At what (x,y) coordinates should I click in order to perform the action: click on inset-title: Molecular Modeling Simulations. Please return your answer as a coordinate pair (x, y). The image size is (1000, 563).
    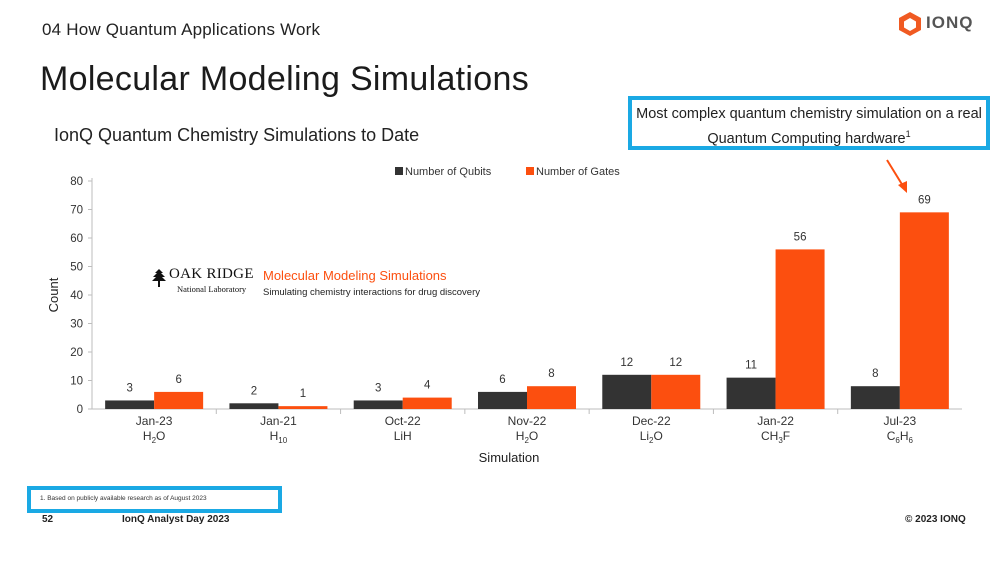
    Looking at the image, I should click on (355, 275).